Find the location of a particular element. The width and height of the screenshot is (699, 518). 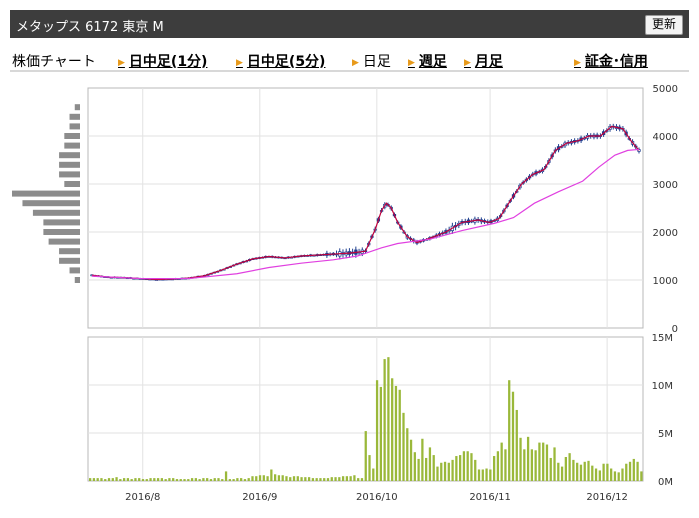

price-tick-label: 5000 is located at coordinates (665, 89).